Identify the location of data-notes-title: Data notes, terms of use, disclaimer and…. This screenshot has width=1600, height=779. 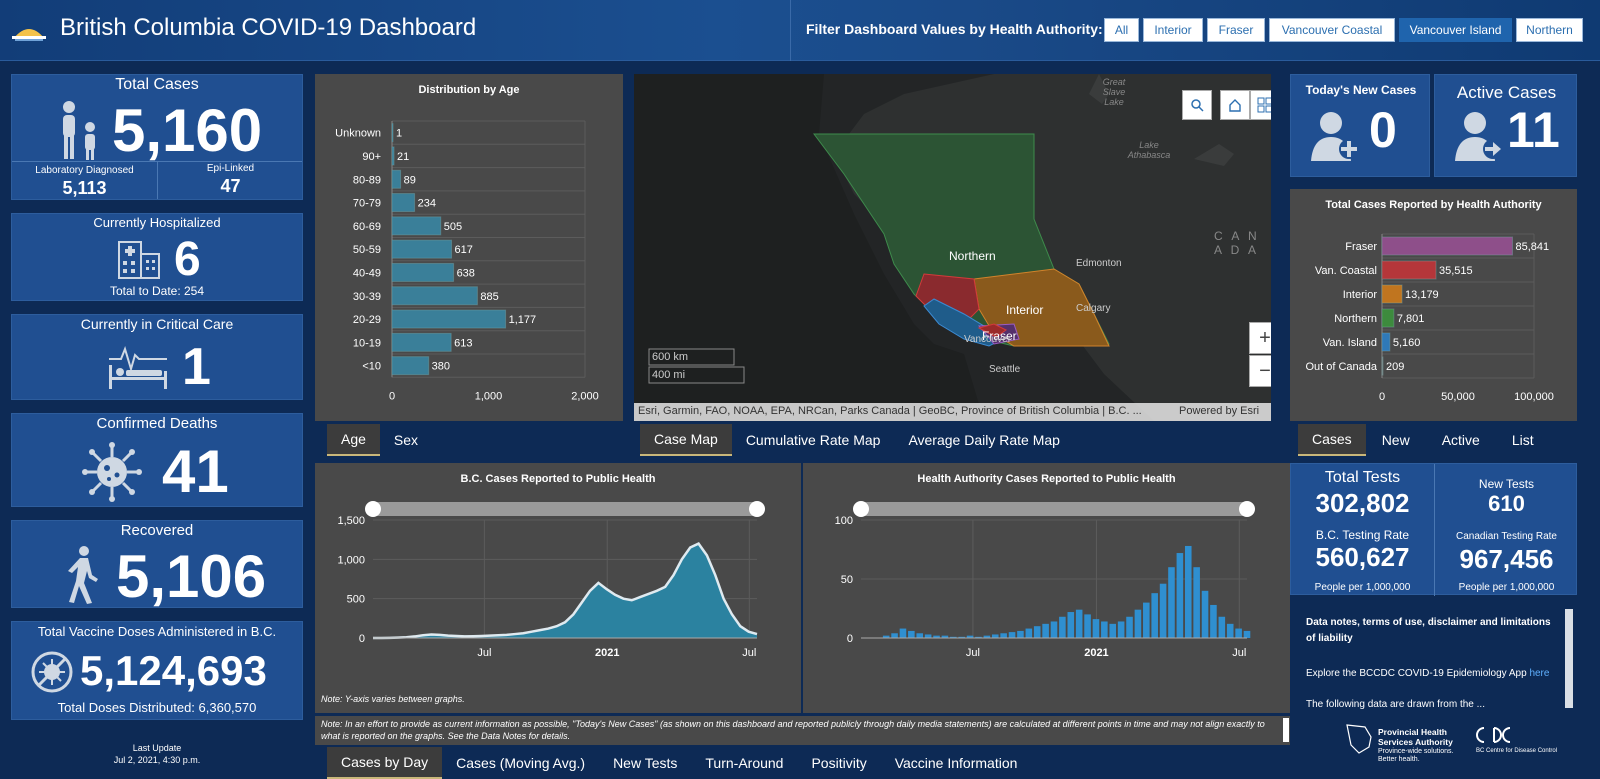
(1428, 630).